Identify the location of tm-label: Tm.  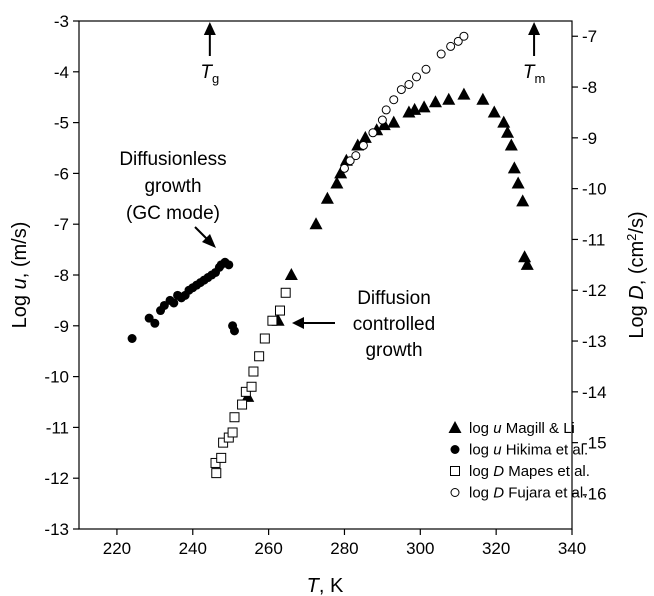
(534, 74).